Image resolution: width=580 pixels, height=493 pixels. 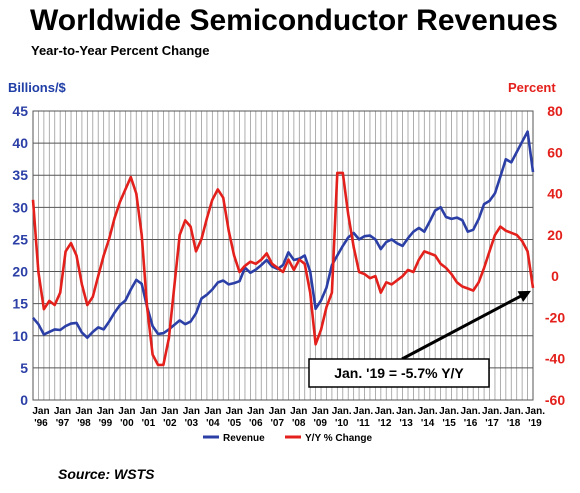 What do you see at coordinates (170, 423) in the screenshot?
I see `x-tick-label-year: '02` at bounding box center [170, 423].